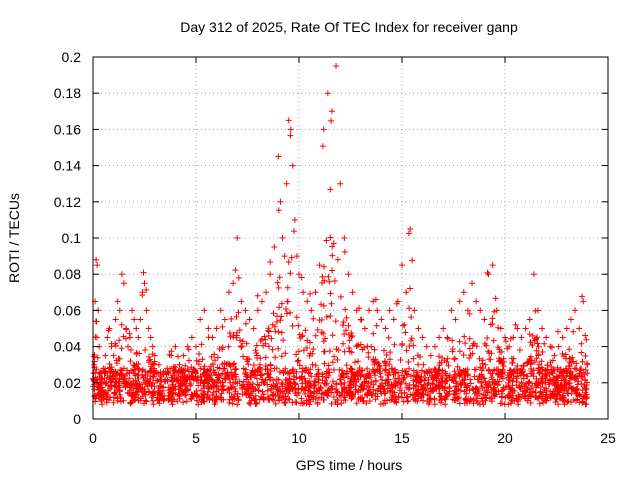 Image resolution: width=640 pixels, height=480 pixels. Describe the element at coordinates (67, 129) in the screenshot. I see `y-tick-label: 0.16` at that location.